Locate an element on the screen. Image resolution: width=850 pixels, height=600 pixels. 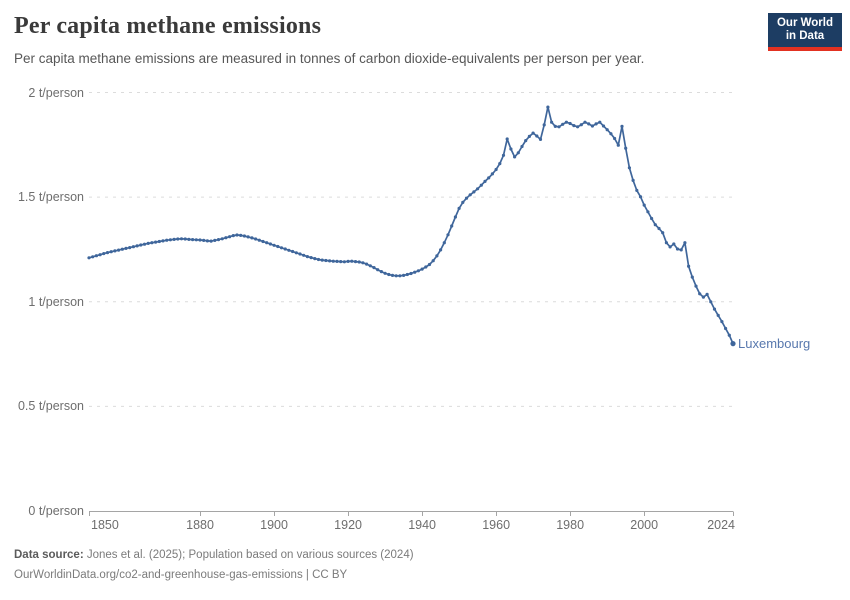
x-axis-tick-label: 2024 is located at coordinates (721, 525).